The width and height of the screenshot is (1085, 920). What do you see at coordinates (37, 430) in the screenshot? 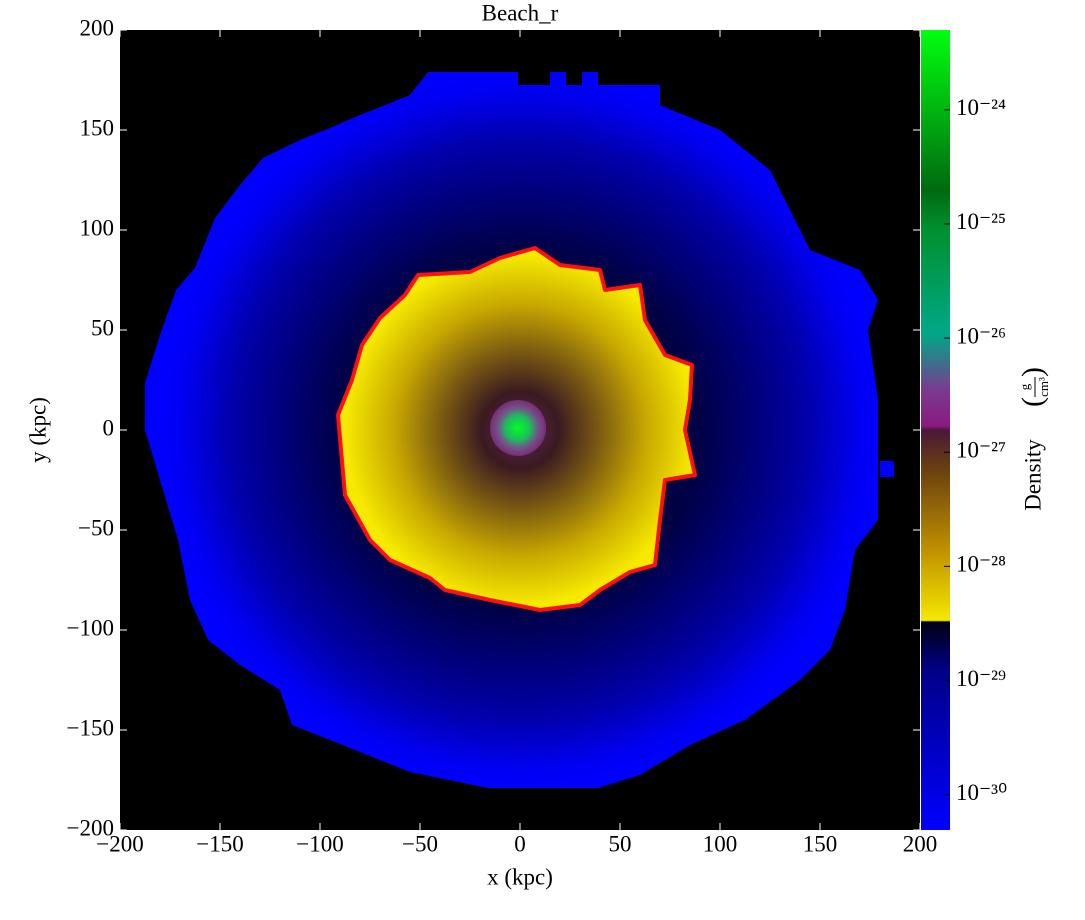
I see `y-axis-label: y (kpc)` at bounding box center [37, 430].